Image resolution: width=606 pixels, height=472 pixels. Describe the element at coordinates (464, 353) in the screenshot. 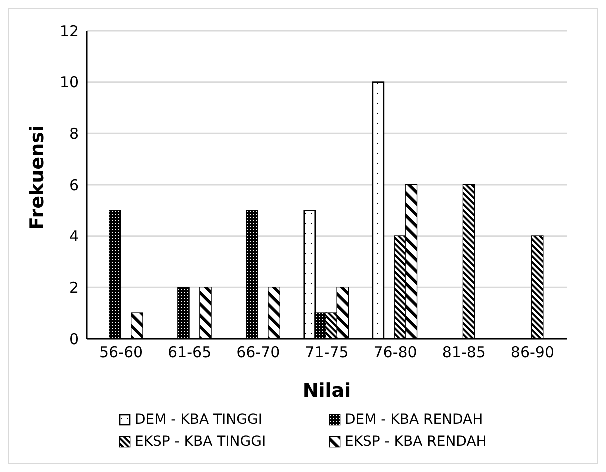

I see `x-tick-label: 81-85` at that location.